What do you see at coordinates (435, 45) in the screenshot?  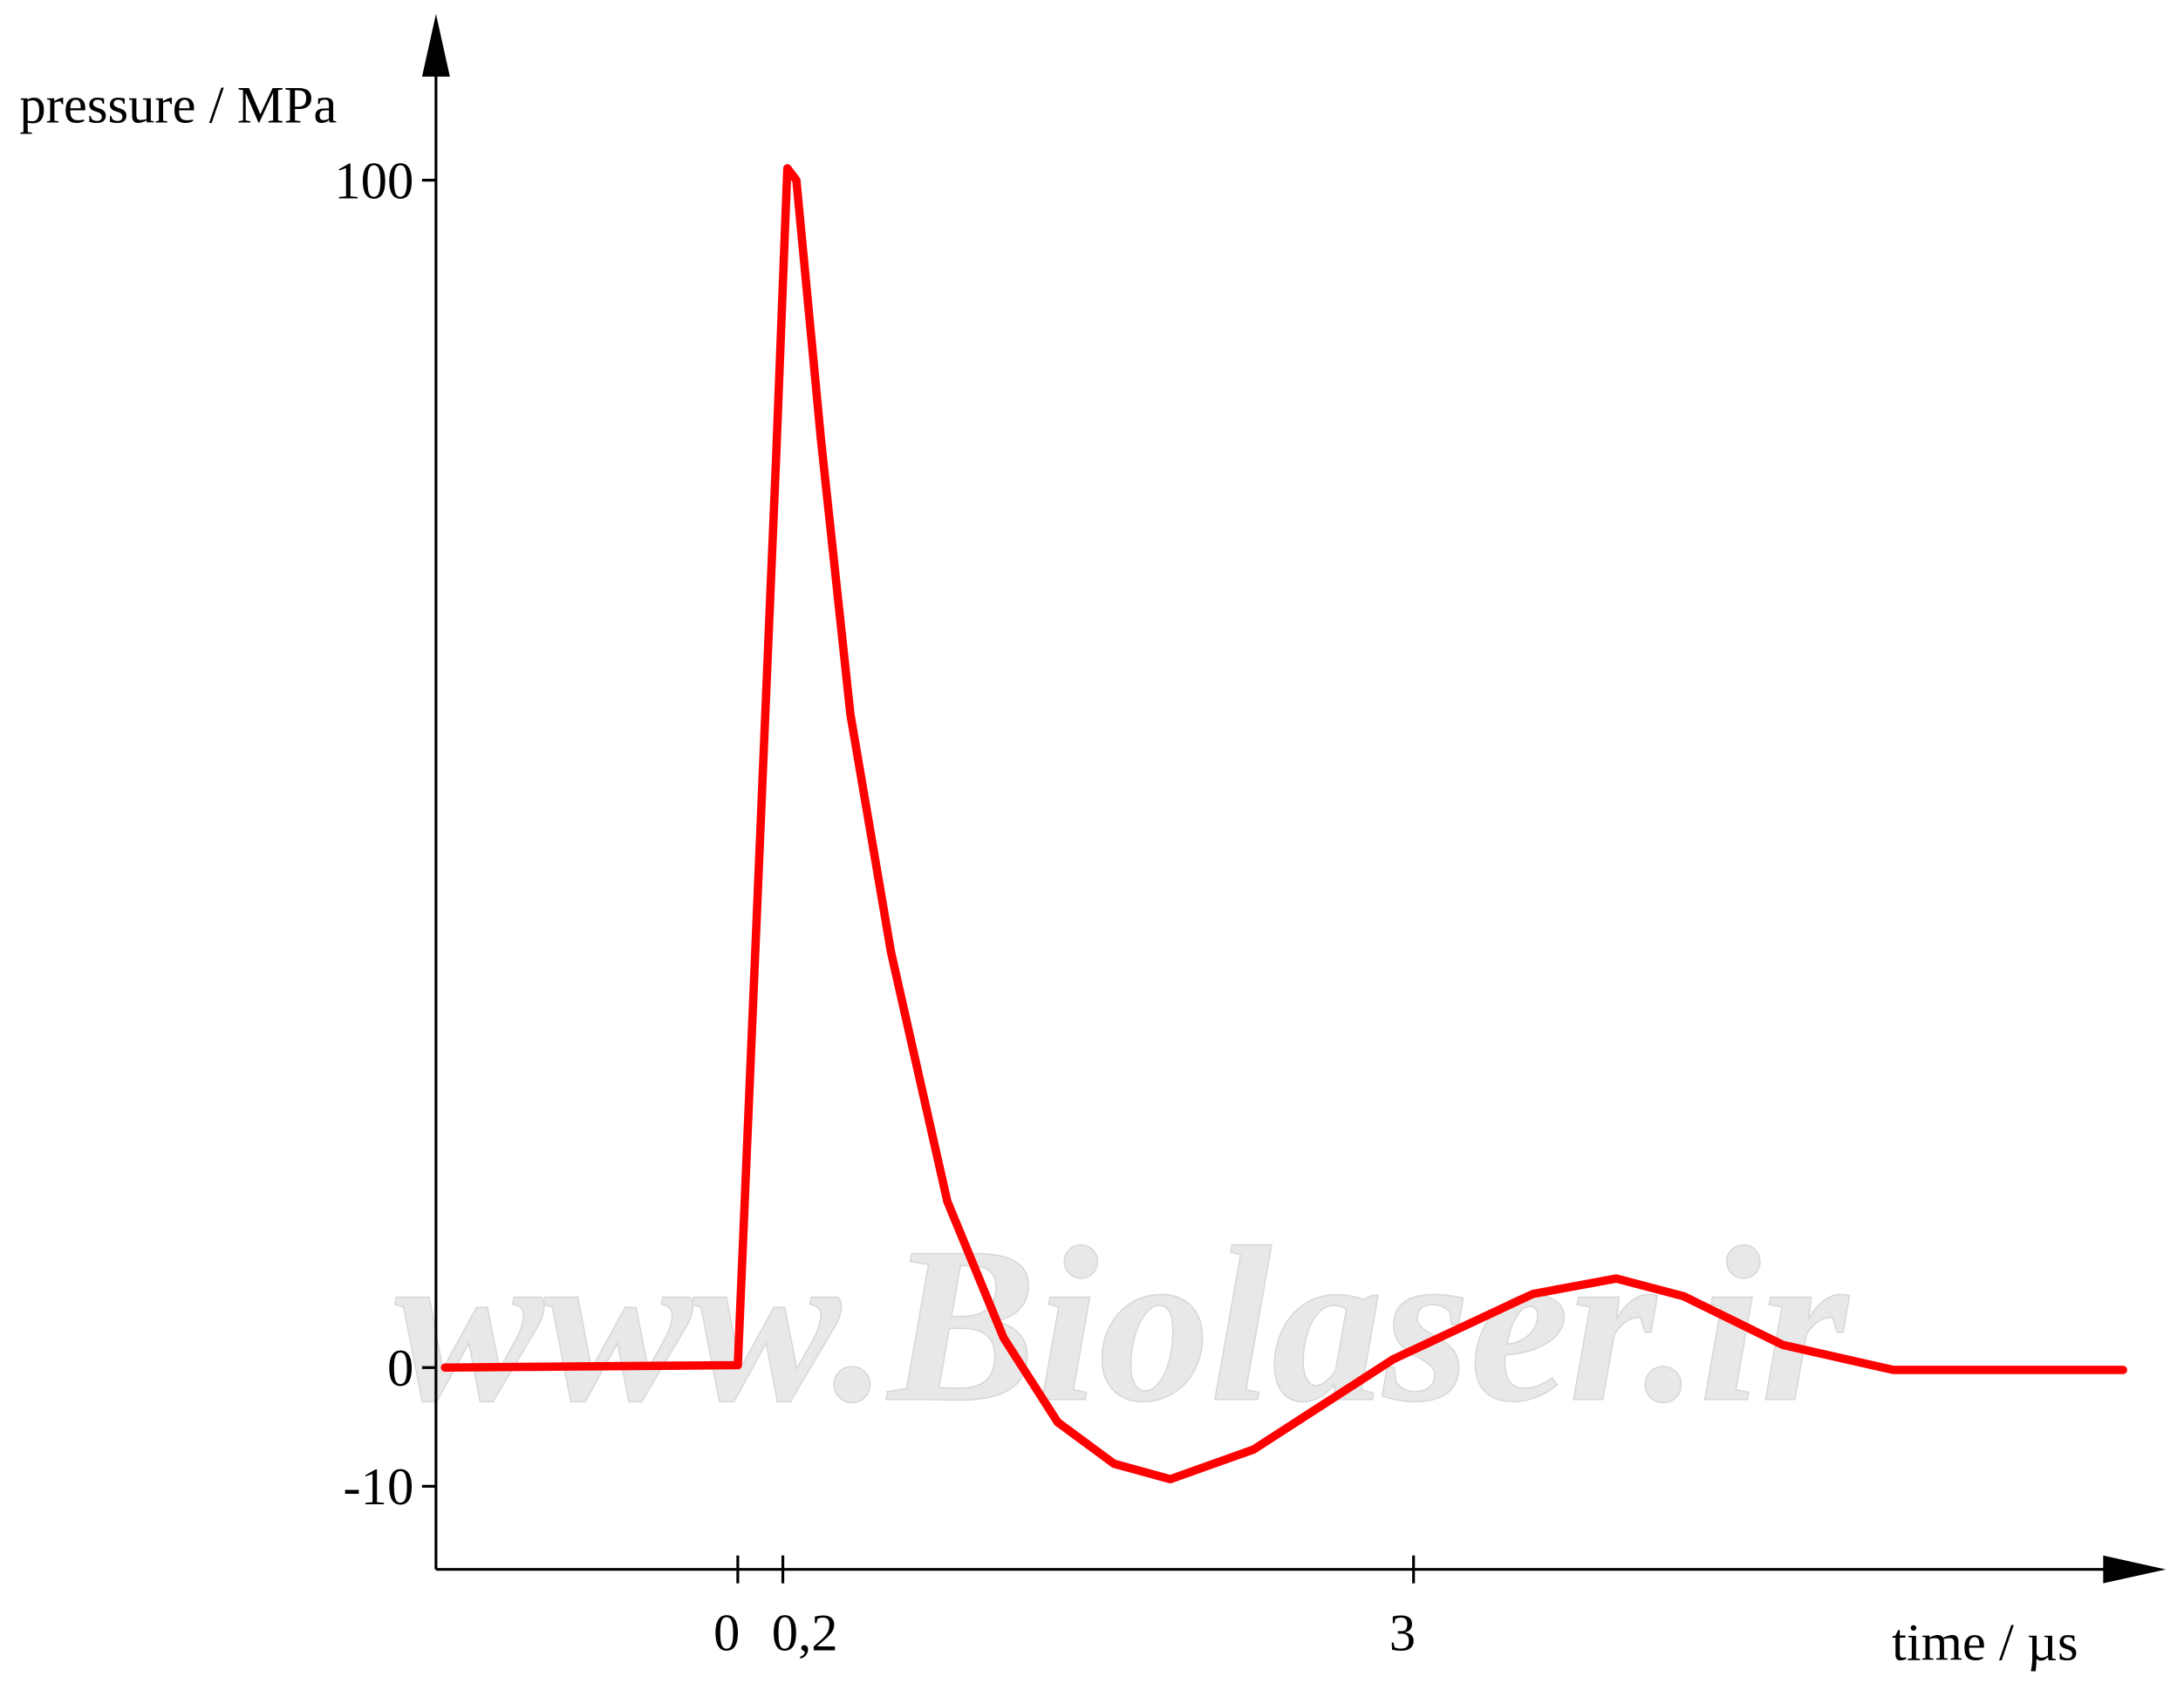 I see `y-axis-arrow` at bounding box center [435, 45].